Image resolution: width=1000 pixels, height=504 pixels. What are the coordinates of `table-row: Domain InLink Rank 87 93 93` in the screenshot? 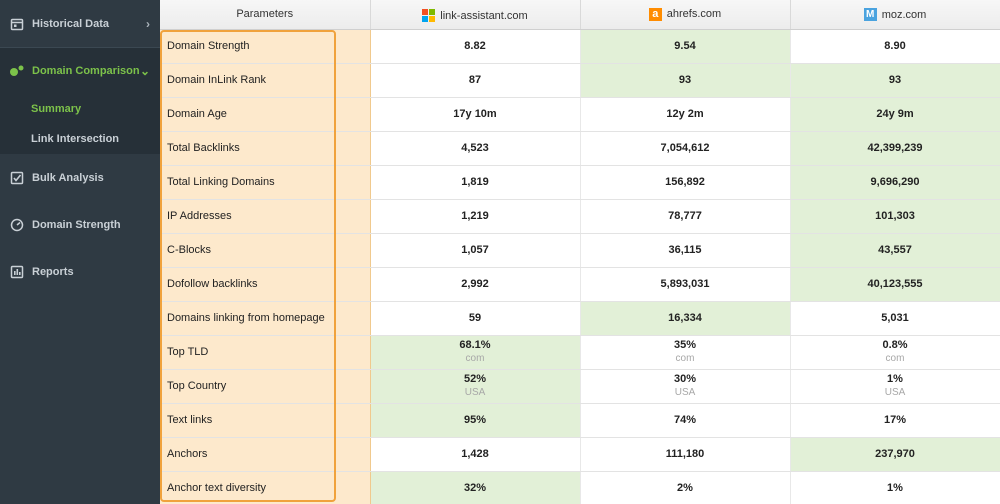 It's located at (580, 80).